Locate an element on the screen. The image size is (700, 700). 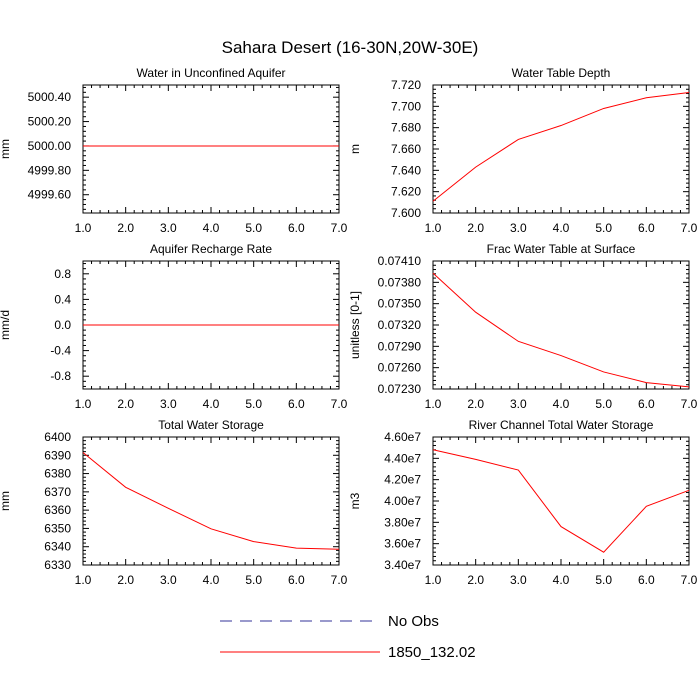
panel-title: Total Water Storage is located at coordinates (211, 425).